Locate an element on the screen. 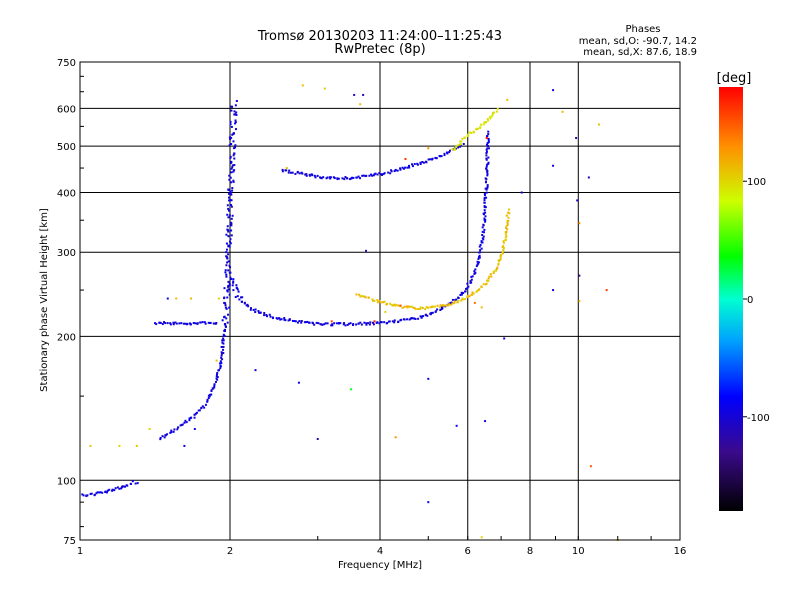  x-tick-label: 16 is located at coordinates (680, 551).